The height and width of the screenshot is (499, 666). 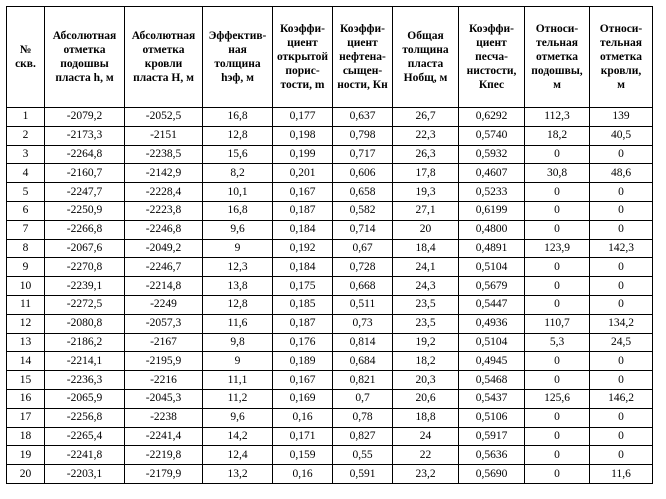 What do you see at coordinates (237, 286) in the screenshot?
I see `table-cell: 13,8` at bounding box center [237, 286].